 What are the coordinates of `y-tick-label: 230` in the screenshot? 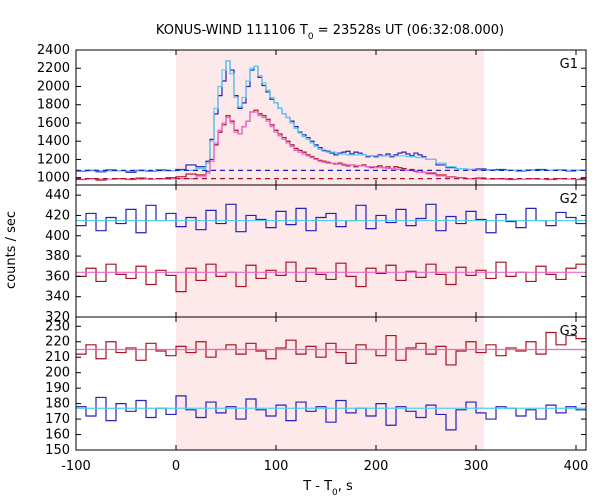 It's located at (57, 326).